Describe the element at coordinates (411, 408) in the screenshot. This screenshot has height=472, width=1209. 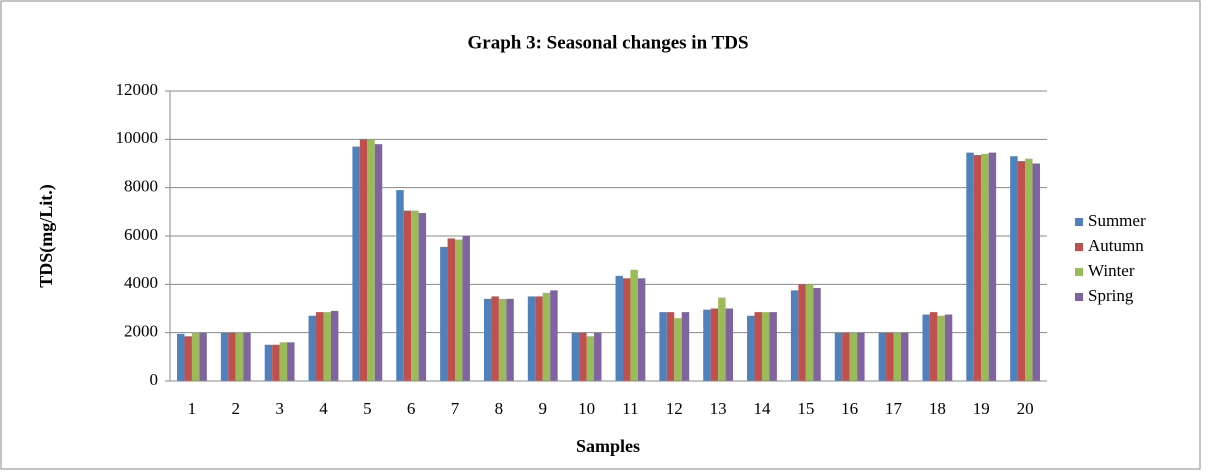
I see `x-tick-label: 6` at that location.